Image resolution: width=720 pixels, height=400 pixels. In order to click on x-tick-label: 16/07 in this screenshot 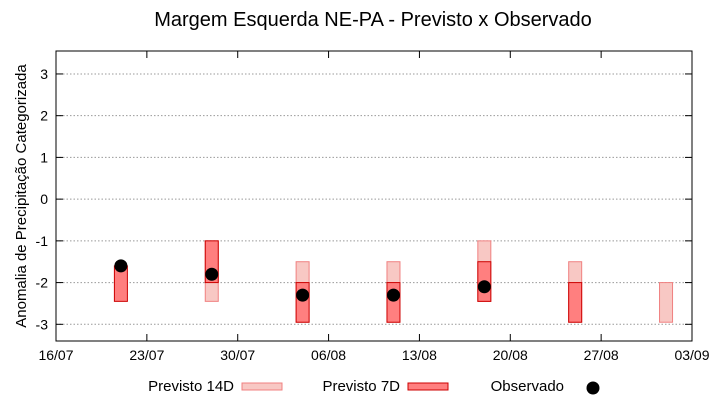, I will do `click(55, 355)`.